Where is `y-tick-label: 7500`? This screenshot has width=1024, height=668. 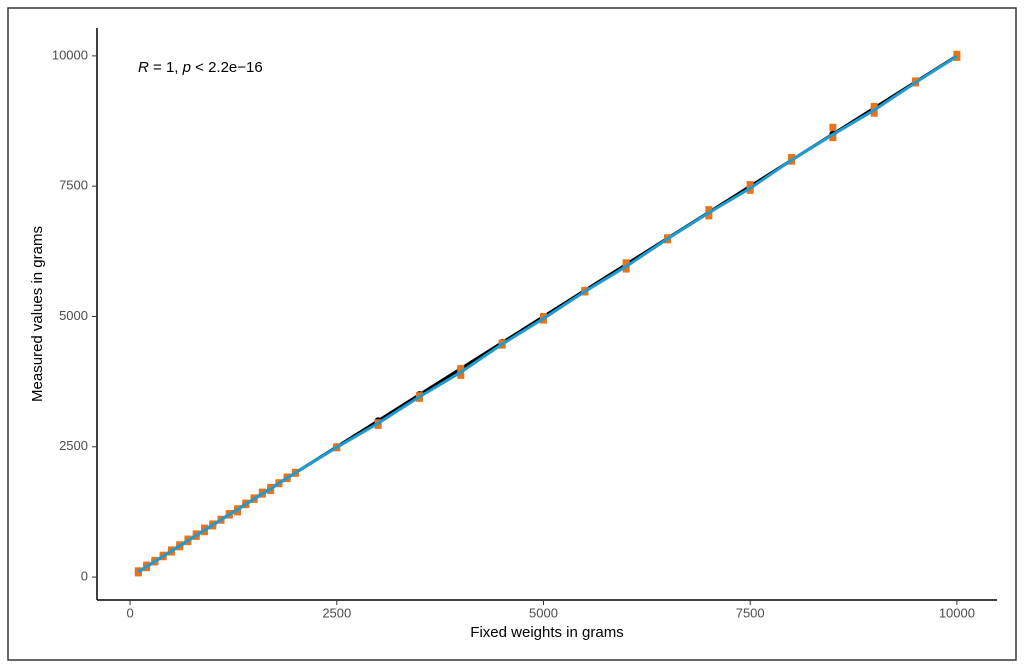
y-tick-label: 7500 is located at coordinates (73, 185).